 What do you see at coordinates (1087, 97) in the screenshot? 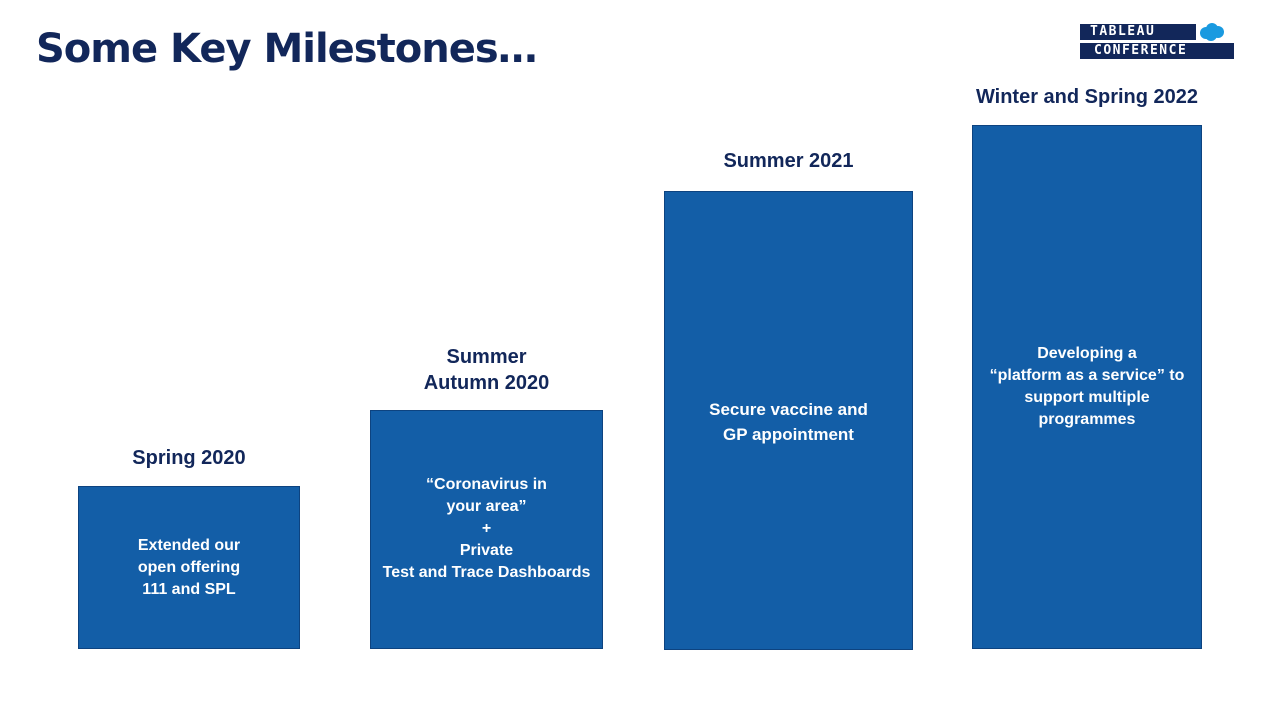
I see `milestone-period-label: Winter and Spring 2022` at bounding box center [1087, 97].